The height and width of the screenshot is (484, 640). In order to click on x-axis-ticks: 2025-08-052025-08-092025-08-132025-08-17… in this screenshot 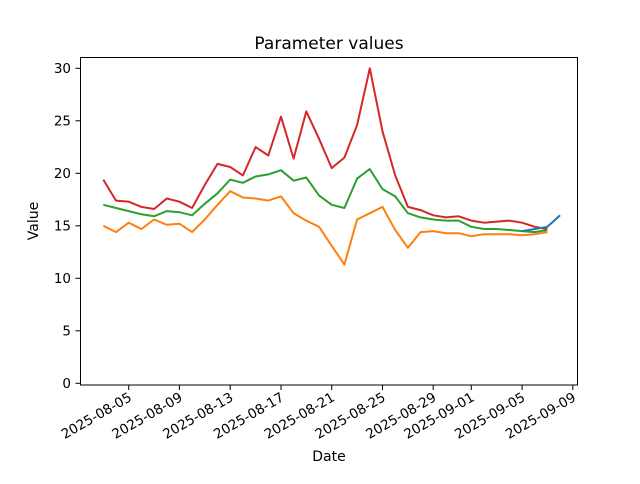, I will do `click(319, 414)`.